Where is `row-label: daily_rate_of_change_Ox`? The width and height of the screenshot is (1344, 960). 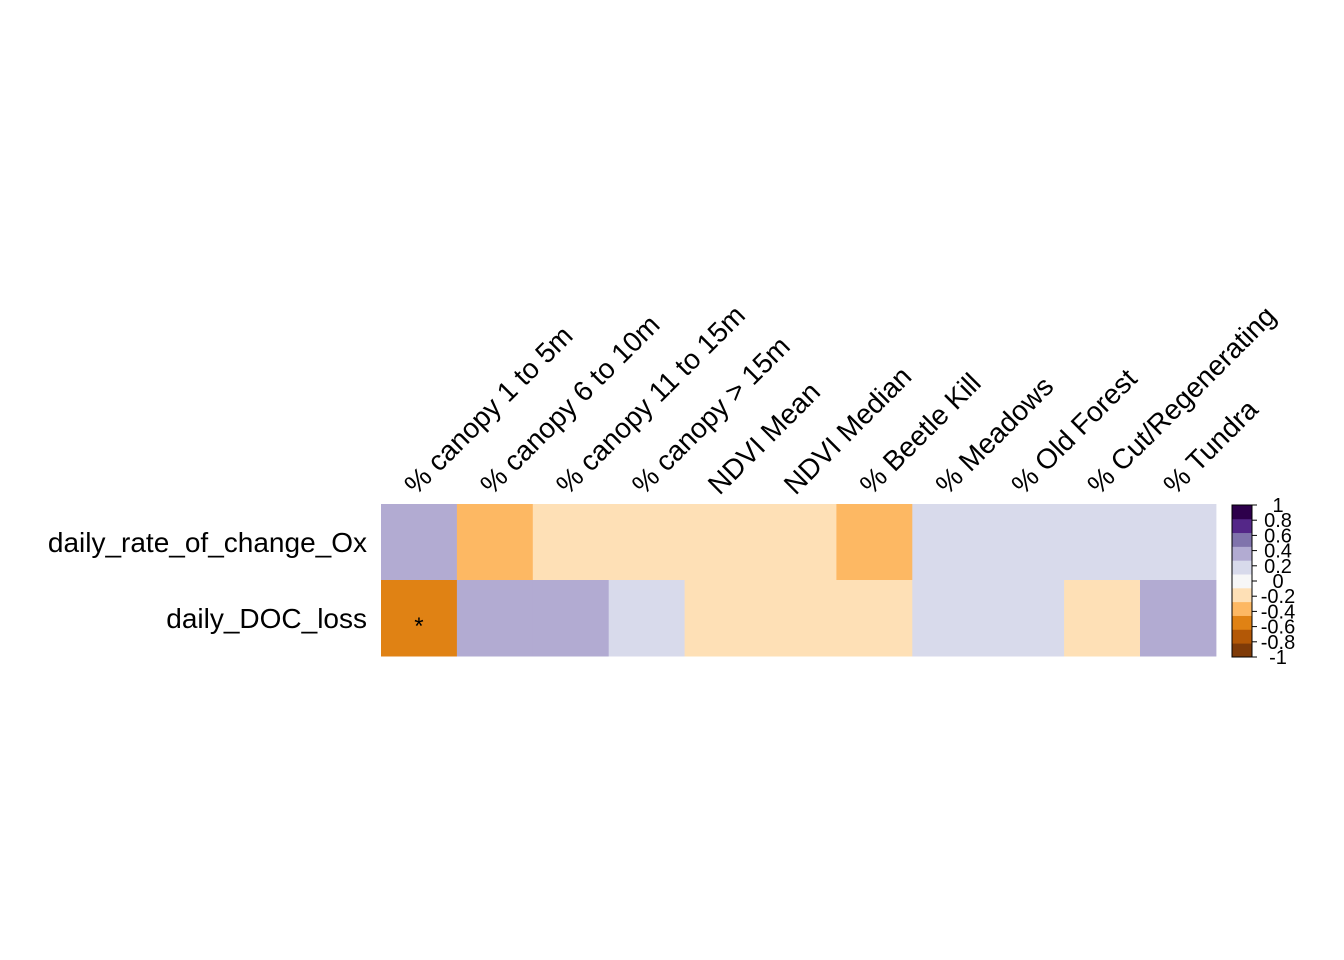 row-label: daily_rate_of_change_Ox is located at coordinates (207, 542).